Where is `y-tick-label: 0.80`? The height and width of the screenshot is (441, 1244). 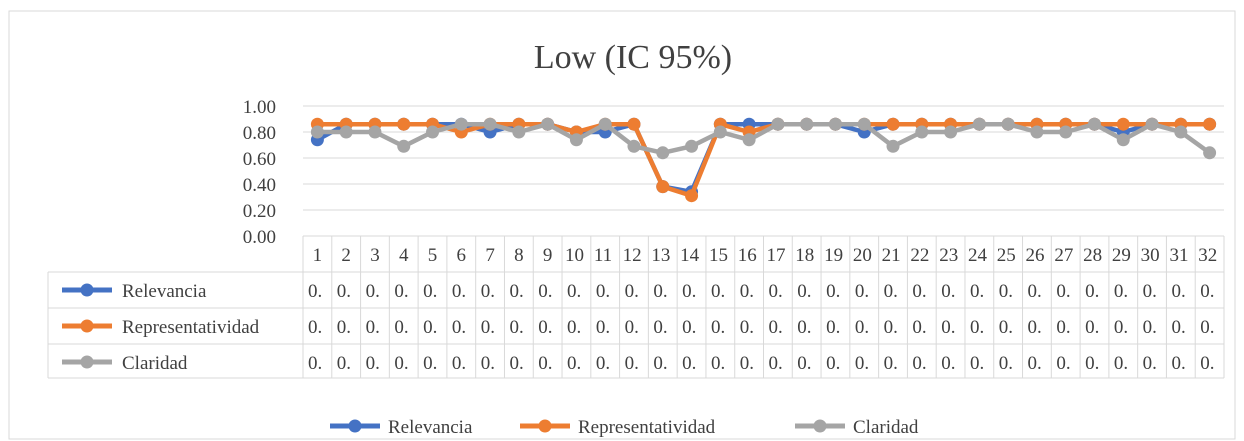
y-tick-label: 0.80 is located at coordinates (259, 133).